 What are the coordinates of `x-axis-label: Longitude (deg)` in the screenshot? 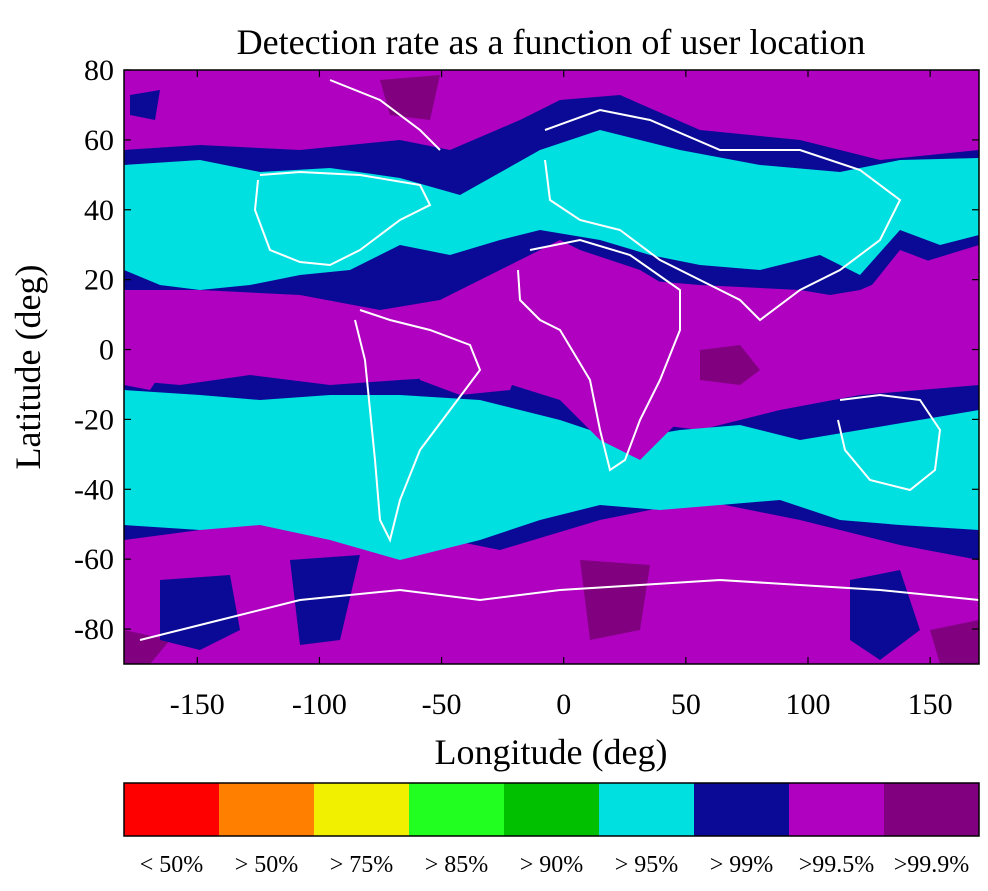 It's located at (551, 752).